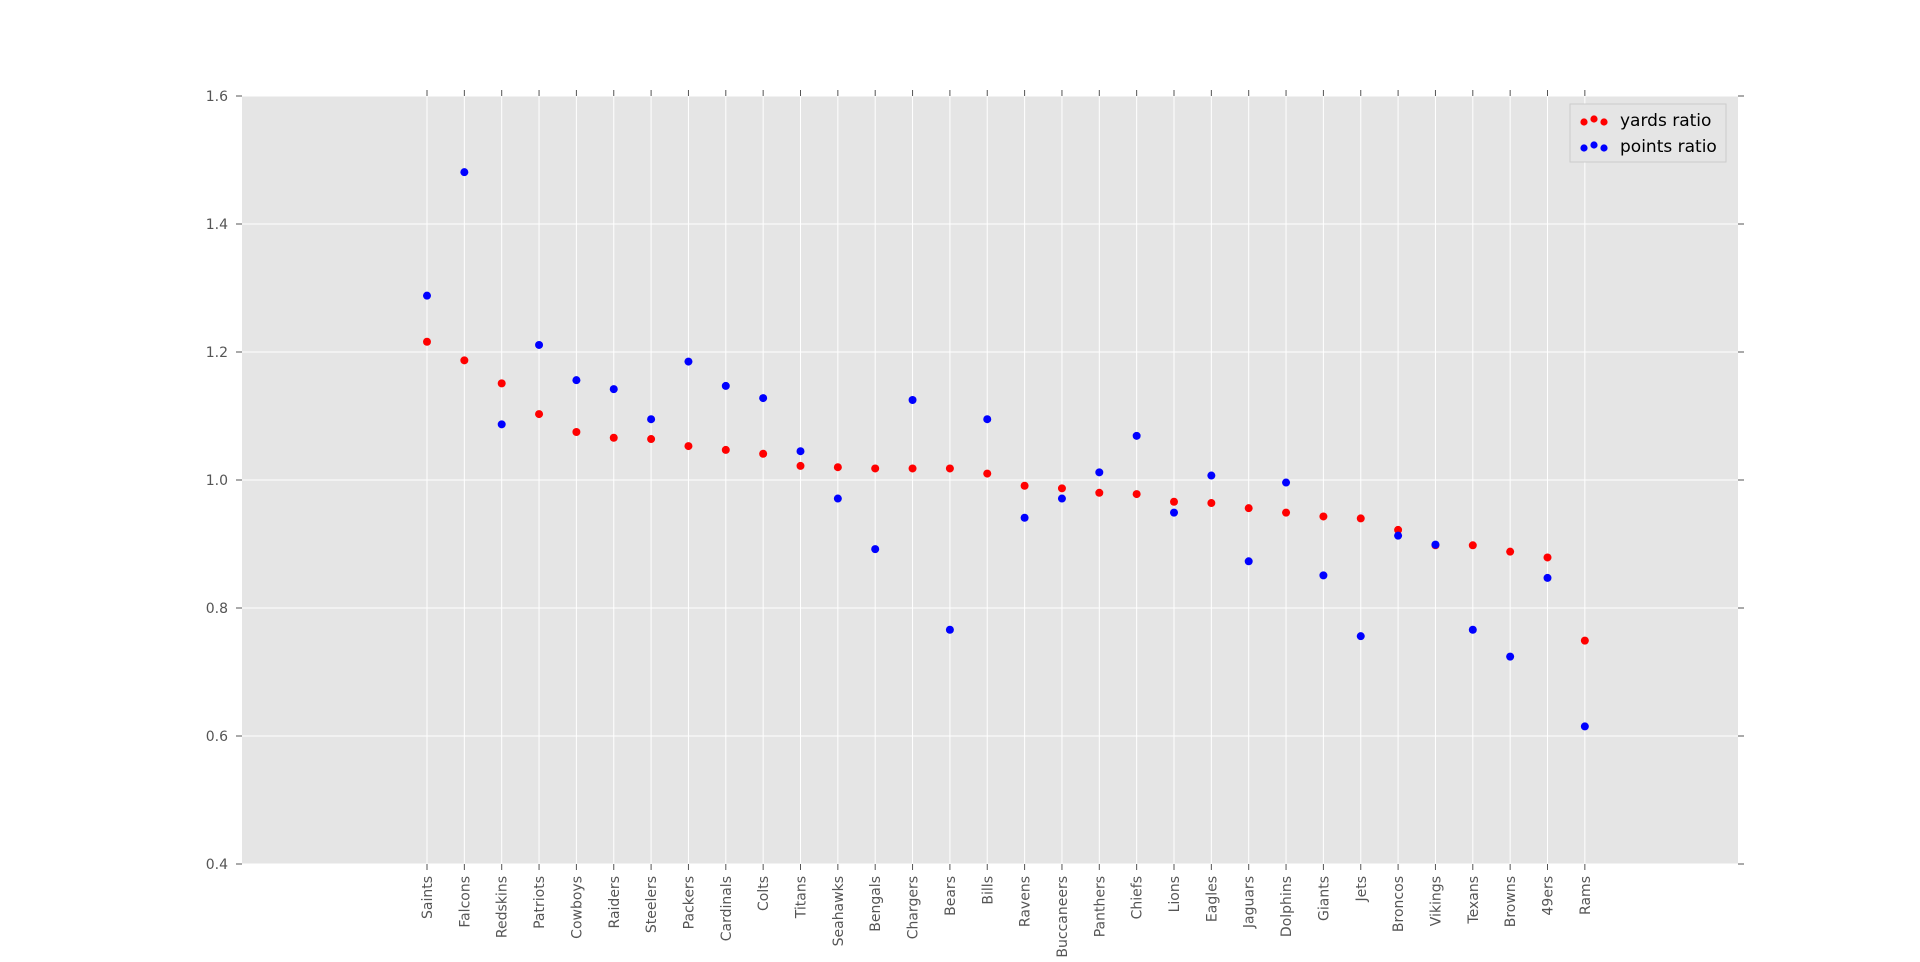  Describe the element at coordinates (217, 609) in the screenshot. I see `y-tick-label: 0.8` at that location.